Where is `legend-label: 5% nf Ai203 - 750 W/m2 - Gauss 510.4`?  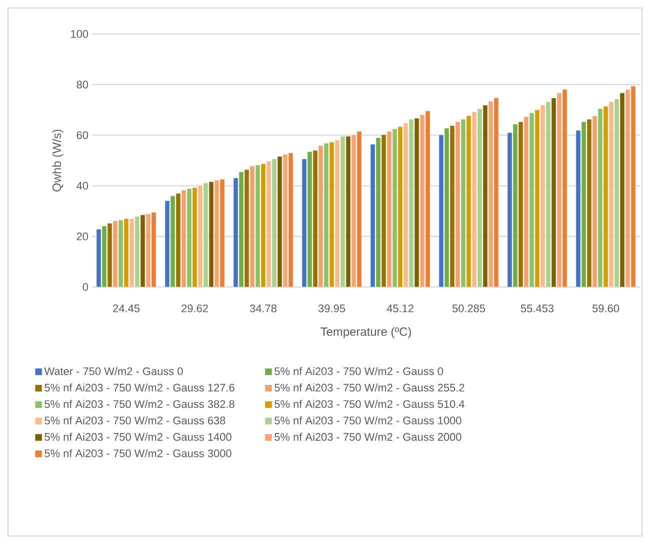 legend-label: 5% nf Ai203 - 750 W/m2 - Gauss 510.4 is located at coordinates (369, 404).